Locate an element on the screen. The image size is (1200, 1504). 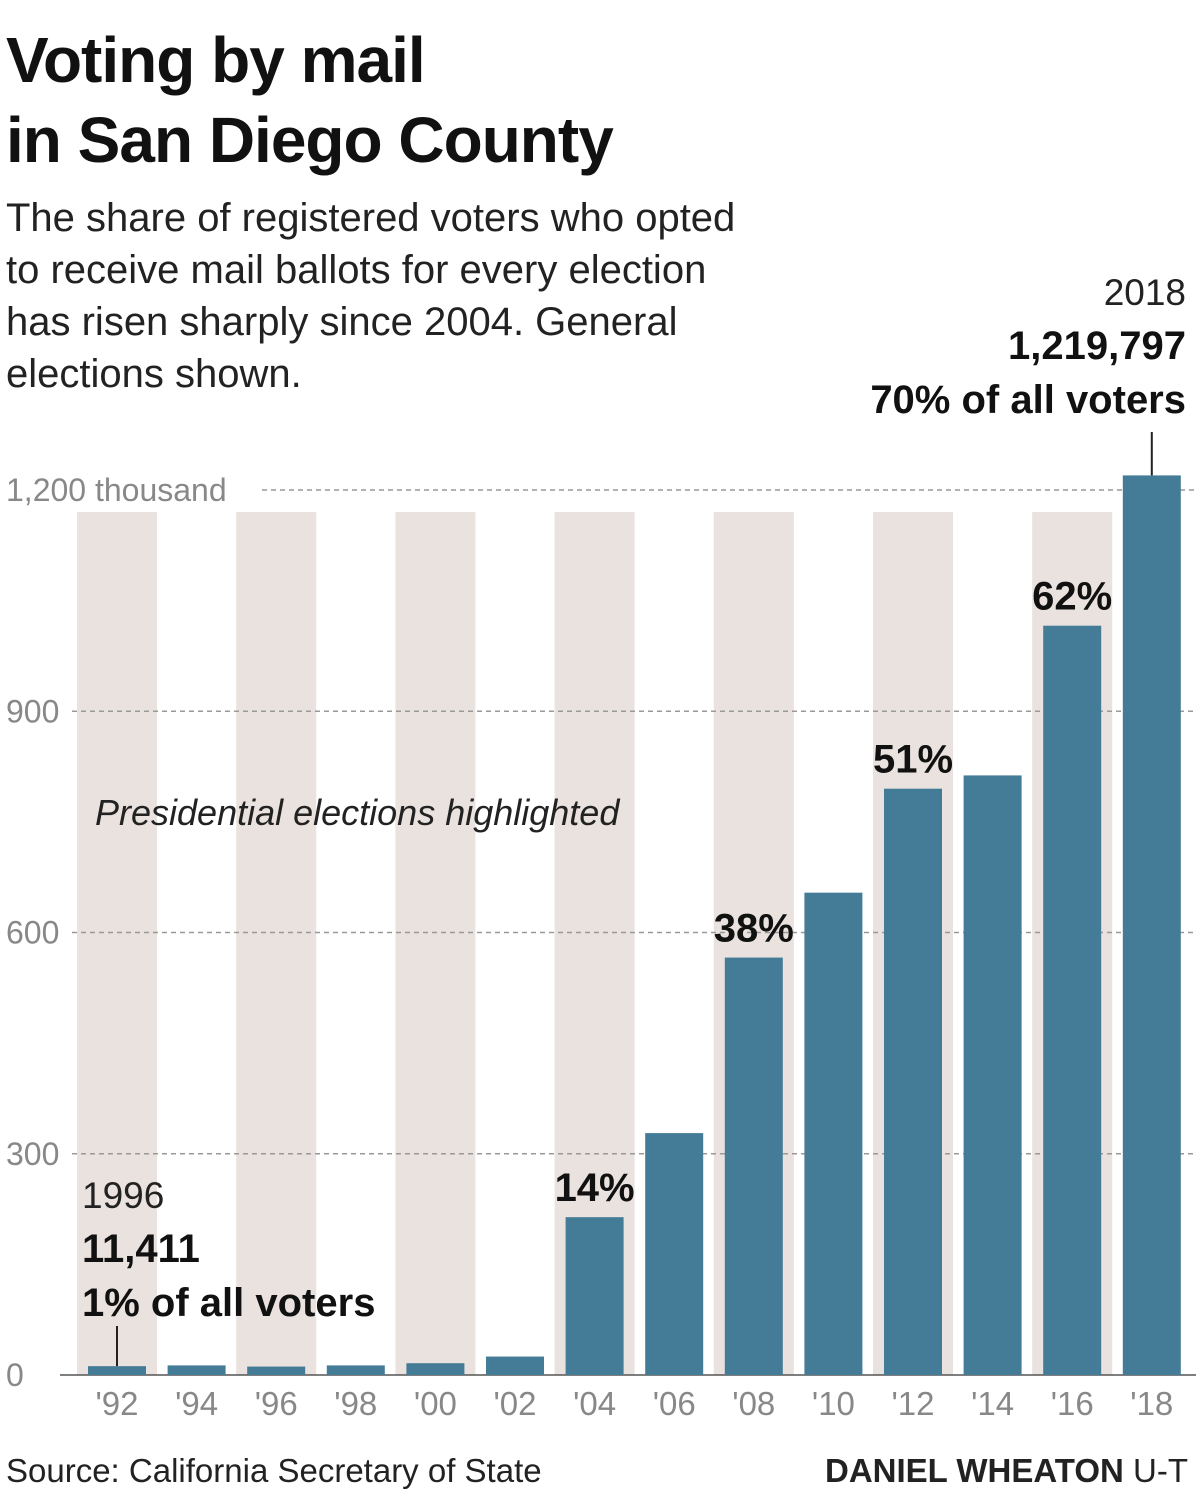
annotation-left-year: 1996 is located at coordinates (123, 1195).